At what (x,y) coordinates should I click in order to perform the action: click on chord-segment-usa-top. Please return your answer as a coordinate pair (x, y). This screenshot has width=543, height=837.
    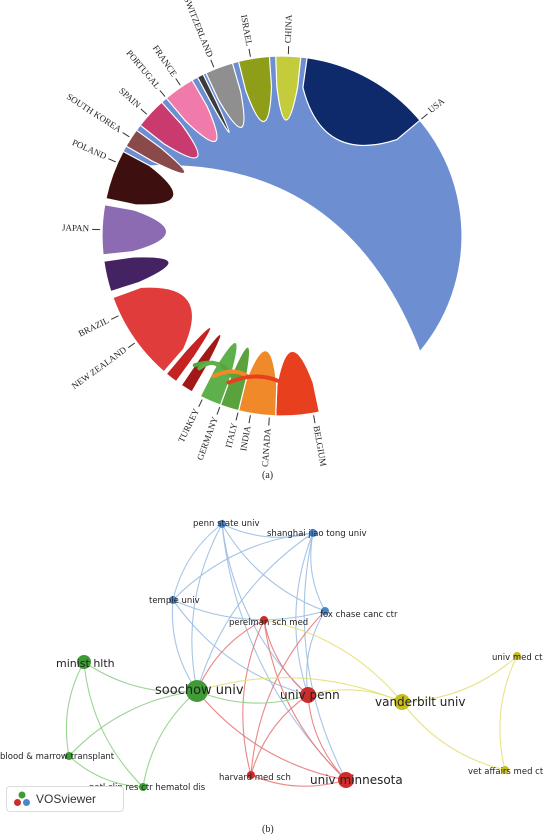
    Looking at the image, I should click on (361, 102).